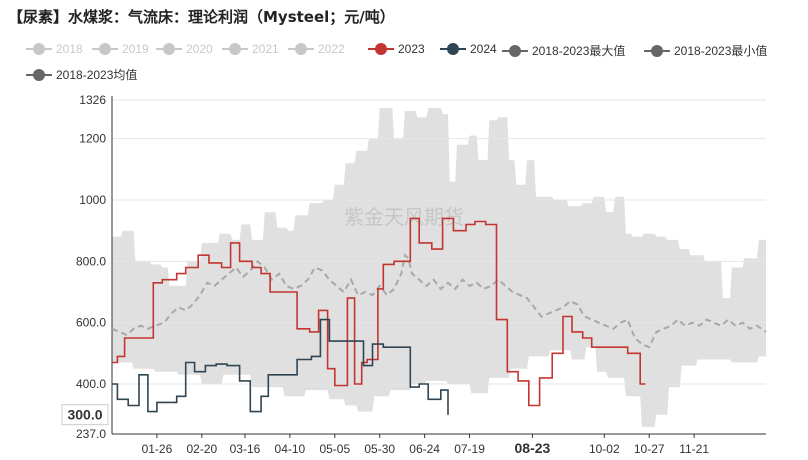 Image resolution: width=808 pixels, height=460 pixels. I want to click on x-pointer-label: 08-23, so click(533, 448).